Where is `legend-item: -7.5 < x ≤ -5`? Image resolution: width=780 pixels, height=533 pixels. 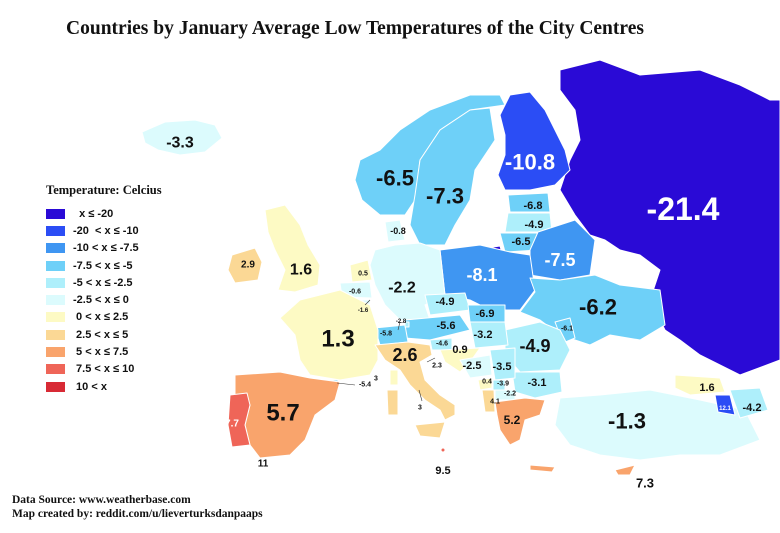
legend-item: -7.5 < x ≤ -5 is located at coordinates (104, 265).